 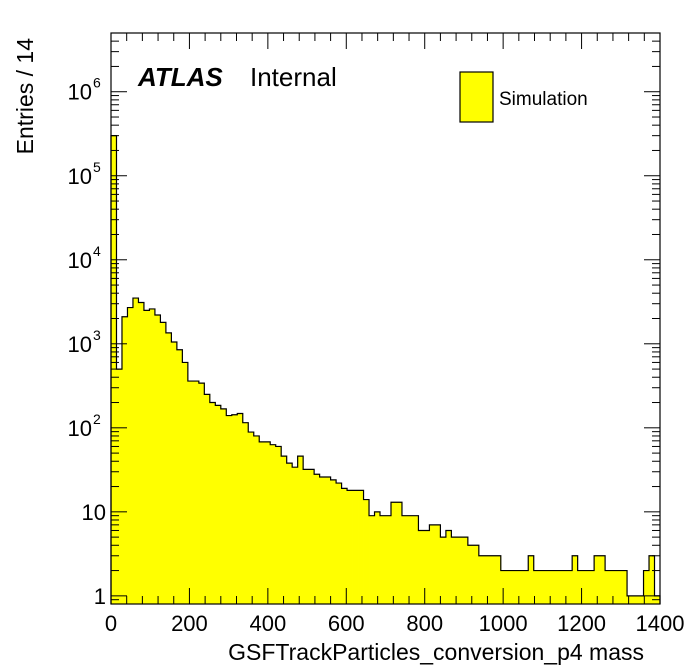 I want to click on y-tick-base: 1, so click(x=100, y=596).